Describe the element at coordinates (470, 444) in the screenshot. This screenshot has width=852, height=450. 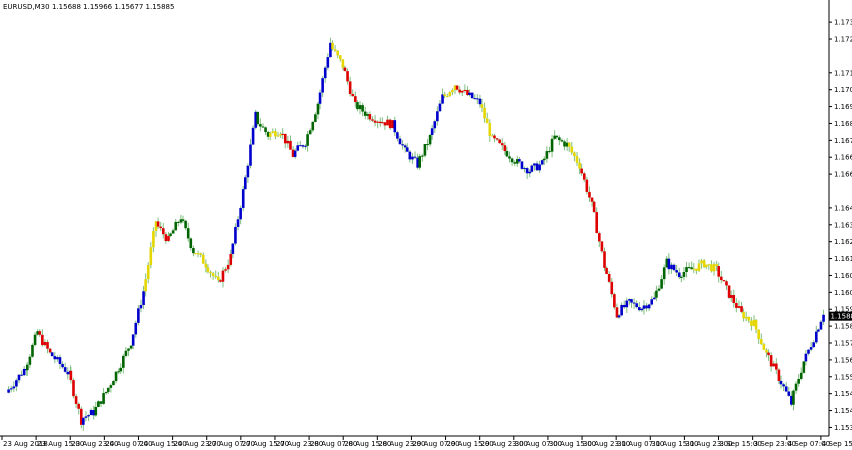
I see `time-tick-label: 29 Aug 15:00` at that location.